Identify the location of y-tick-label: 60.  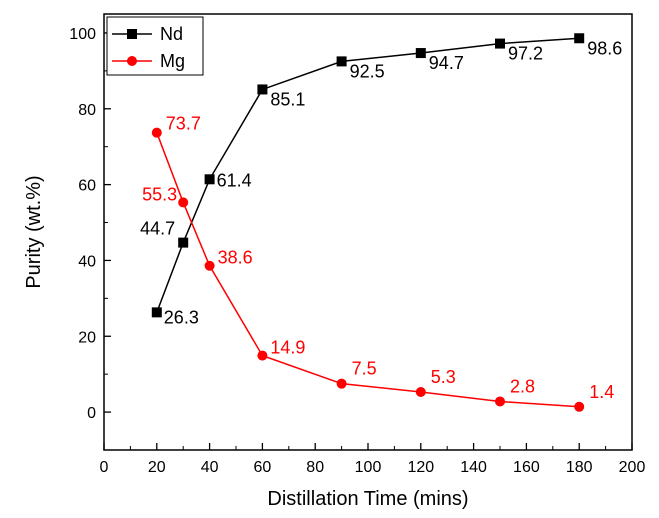
(87, 186).